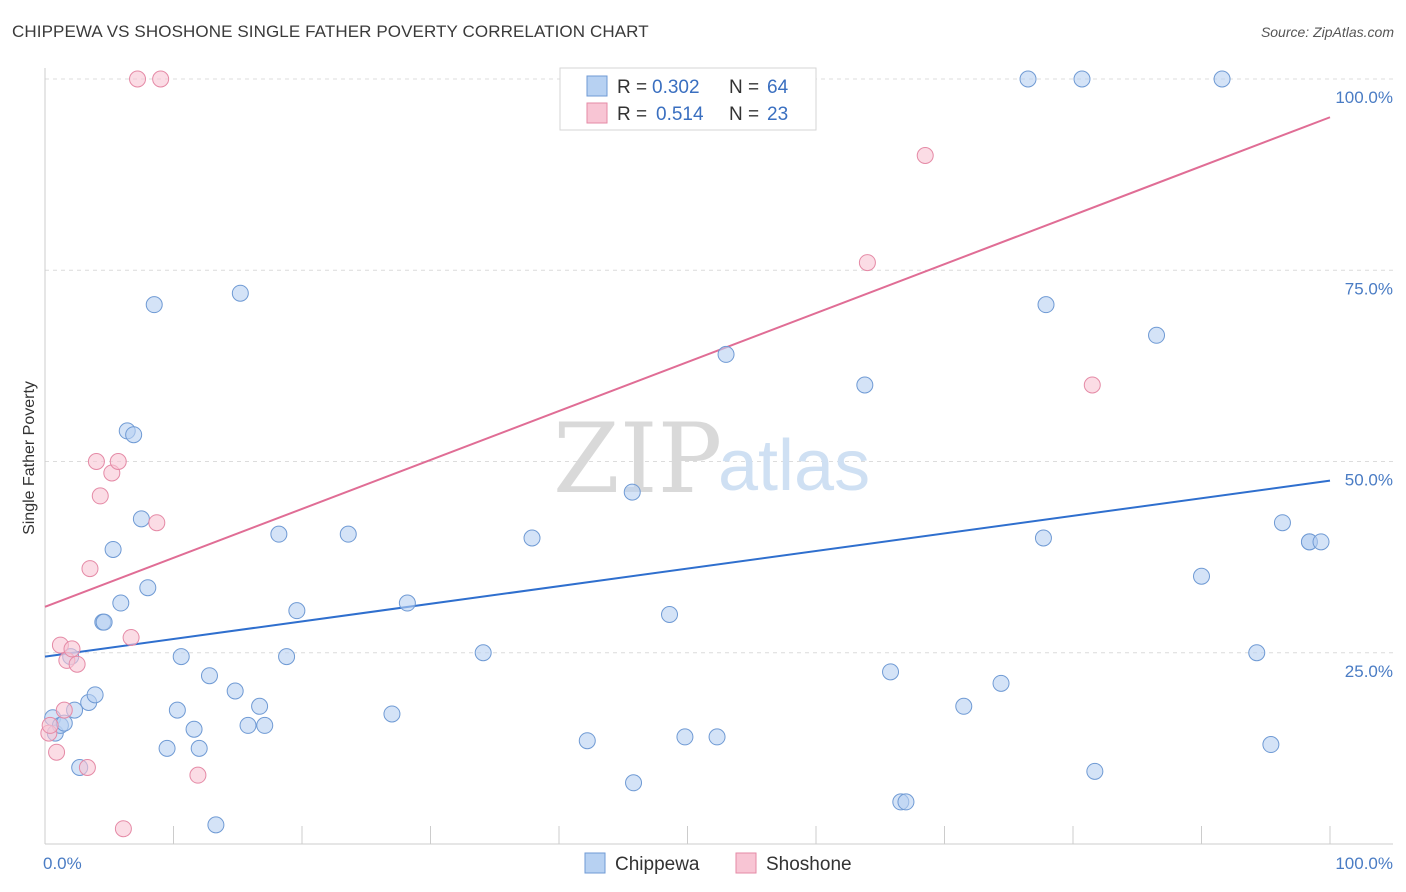  Describe the element at coordinates (718, 863) in the screenshot. I see `series-legend: Chippewa Shoshone` at that location.